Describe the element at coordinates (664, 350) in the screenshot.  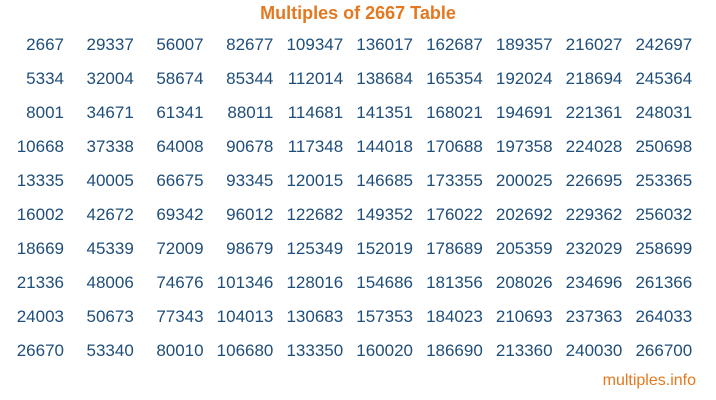
I see `table-cell: 266700` at that location.